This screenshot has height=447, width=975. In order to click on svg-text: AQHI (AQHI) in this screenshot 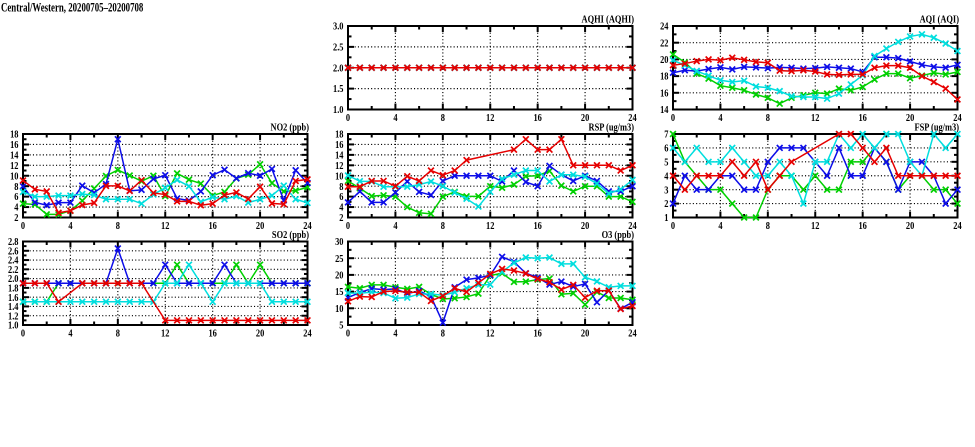, I will do `click(608, 20)`.